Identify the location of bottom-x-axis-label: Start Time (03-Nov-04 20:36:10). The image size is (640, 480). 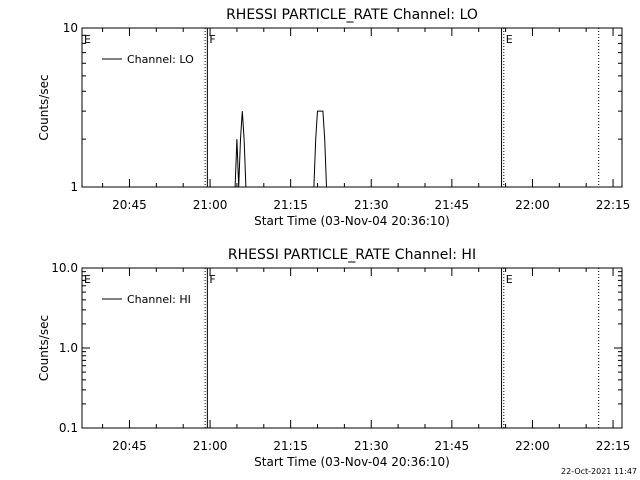
(352, 462).